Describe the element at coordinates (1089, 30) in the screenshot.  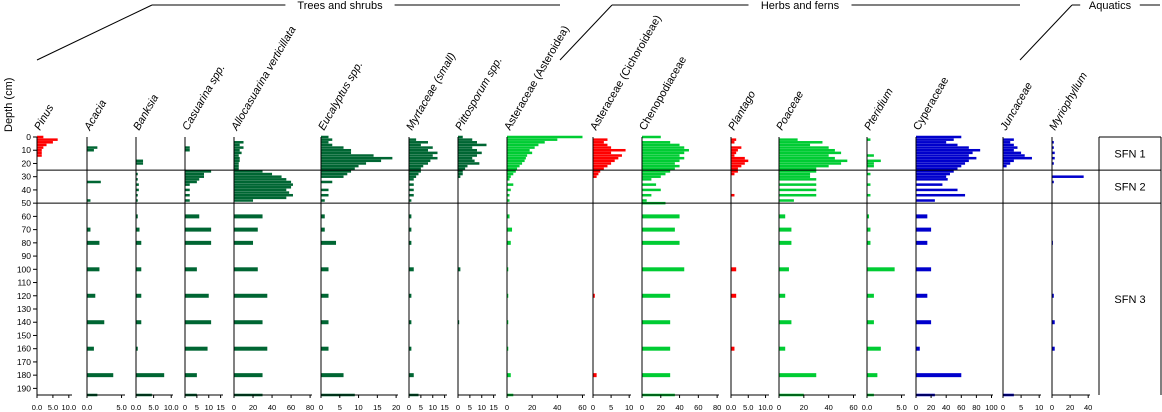
I see `group-header-aquatics: Aquatics` at that location.